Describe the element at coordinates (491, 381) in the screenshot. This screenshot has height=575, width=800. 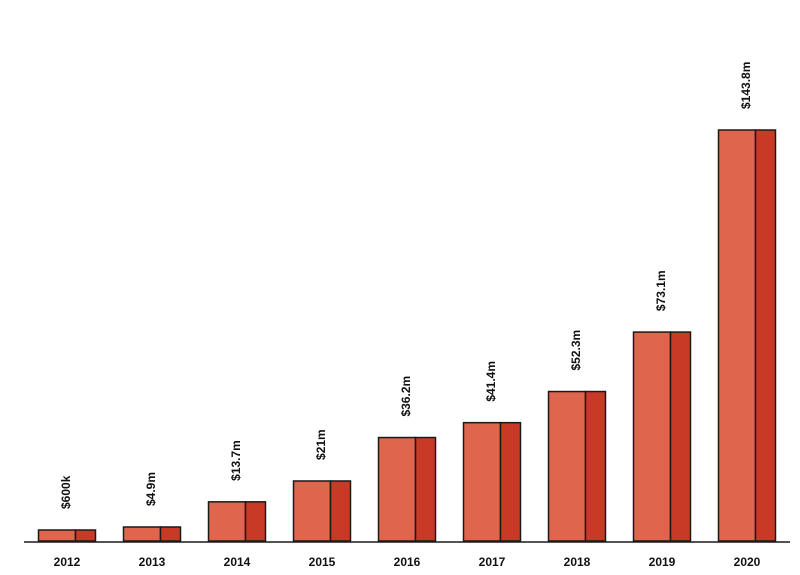
I see `value-label-2017: $41.4m` at that location.